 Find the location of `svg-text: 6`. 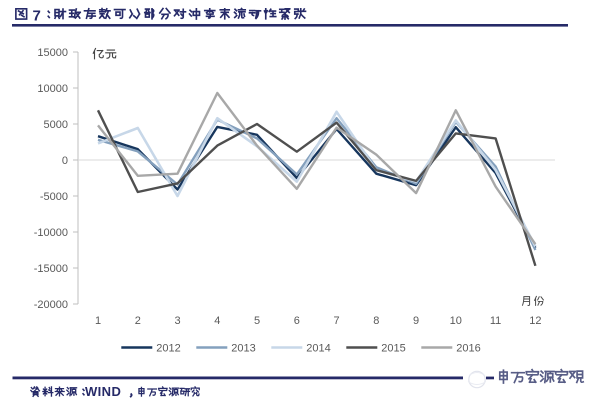

svg-text: 6 is located at coordinates (297, 321).